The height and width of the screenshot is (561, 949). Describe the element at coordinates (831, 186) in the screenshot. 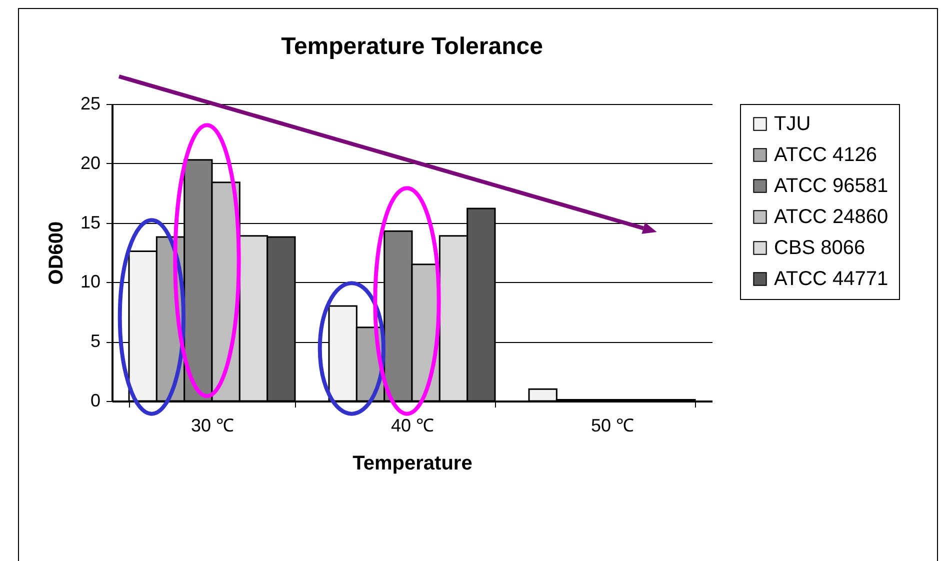

I see `legend-label: ATCC 96581` at that location.